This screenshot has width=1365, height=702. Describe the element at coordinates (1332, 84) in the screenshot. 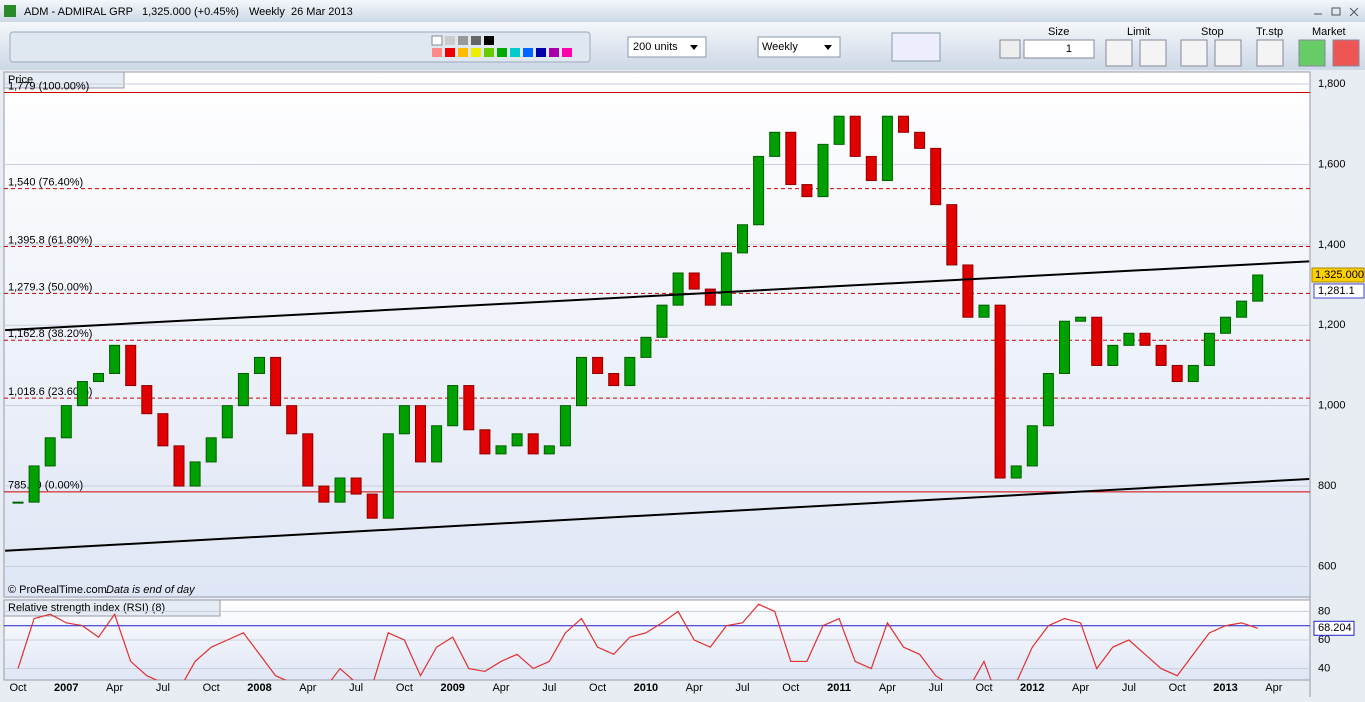

I see `y-tick-label: 1,800` at that location.